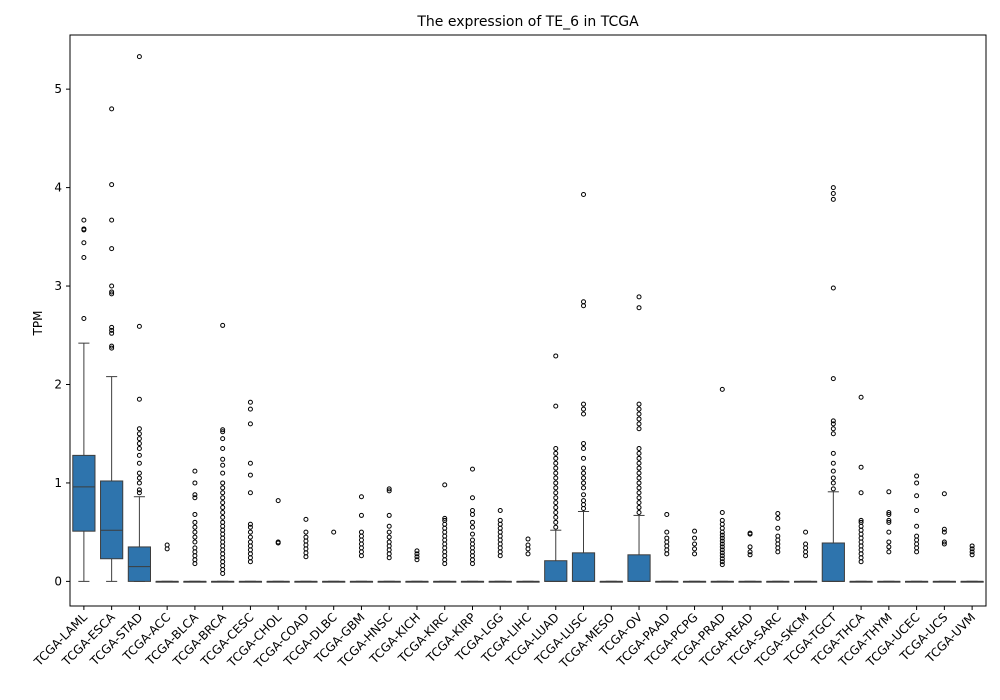  I want to click on y-axis-label: TPM, so click(38, 324).